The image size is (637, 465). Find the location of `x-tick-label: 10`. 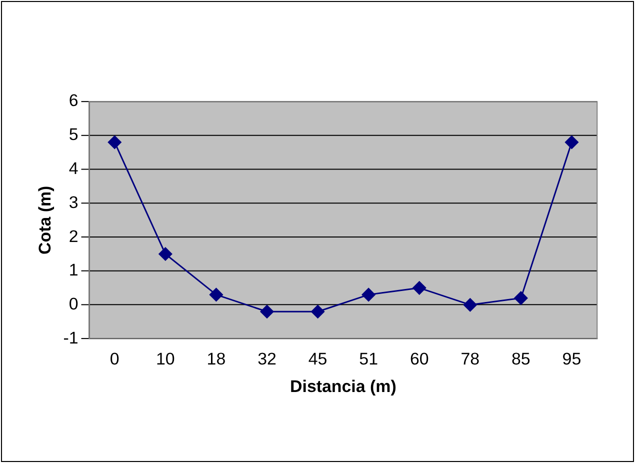

x-tick-label: 10 is located at coordinates (165, 359).